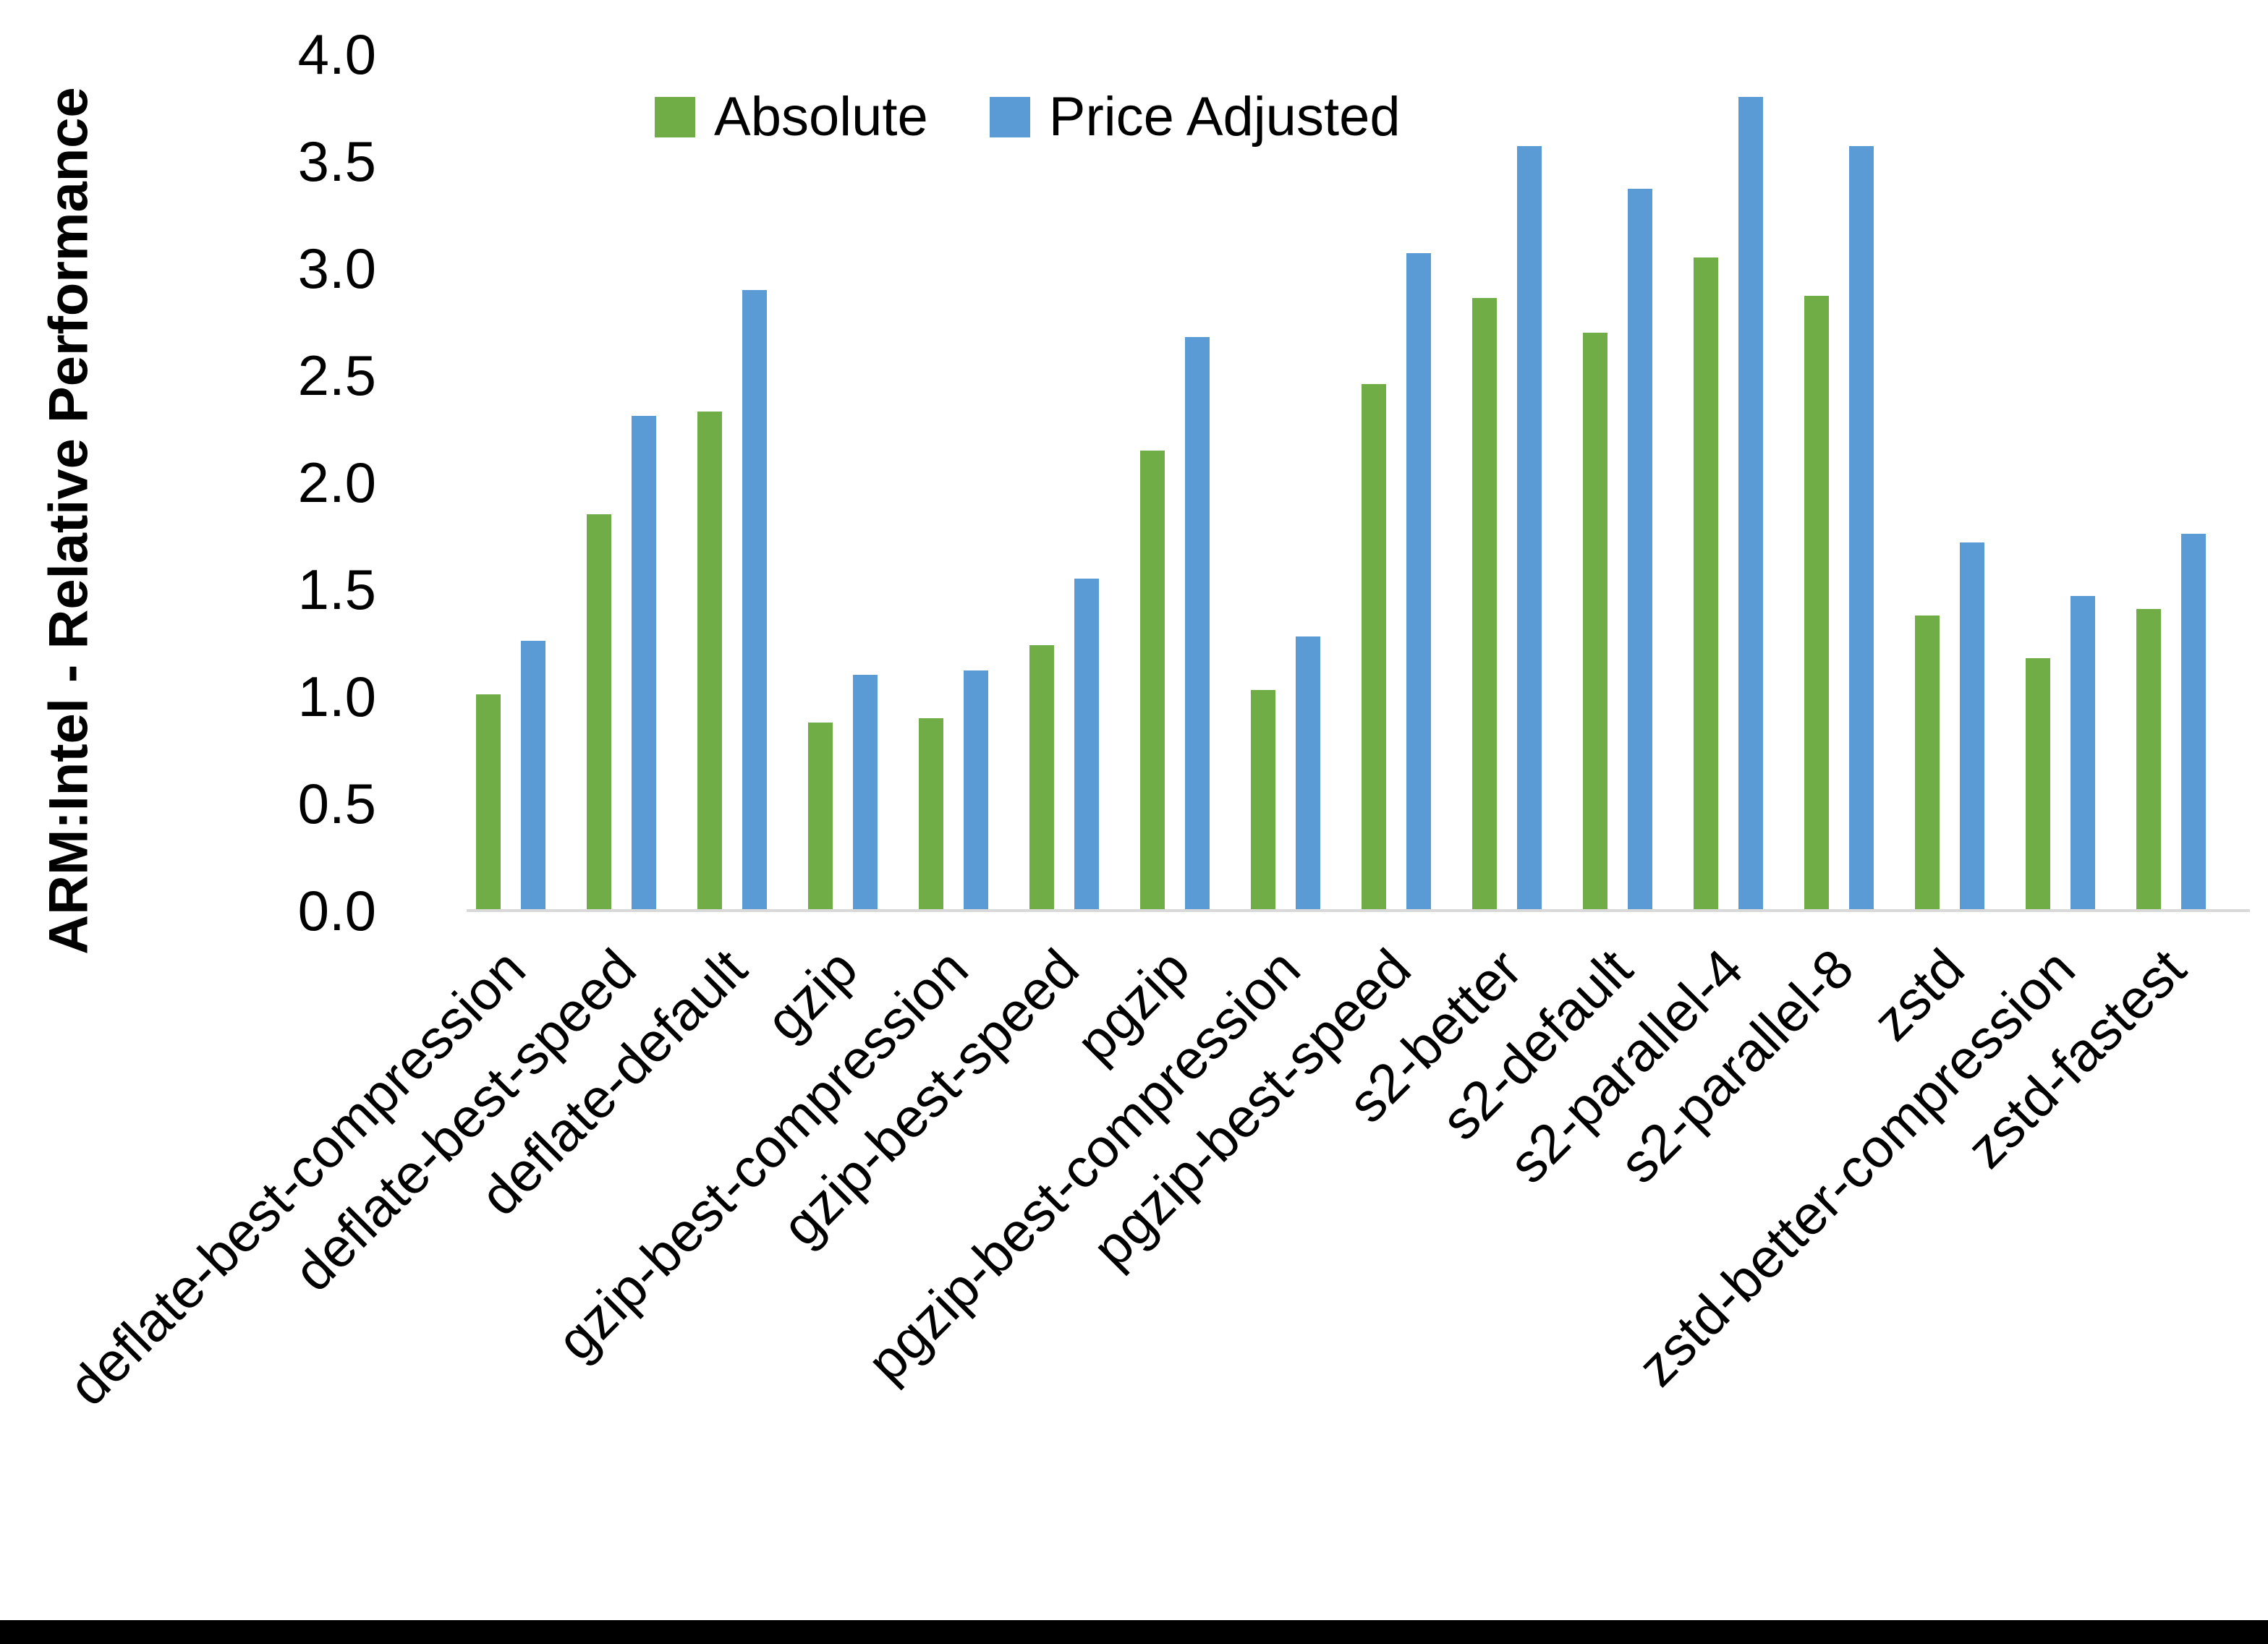 The width and height of the screenshot is (2268, 1644). What do you see at coordinates (1358, 910) in the screenshot?
I see `x-axis-line` at bounding box center [1358, 910].